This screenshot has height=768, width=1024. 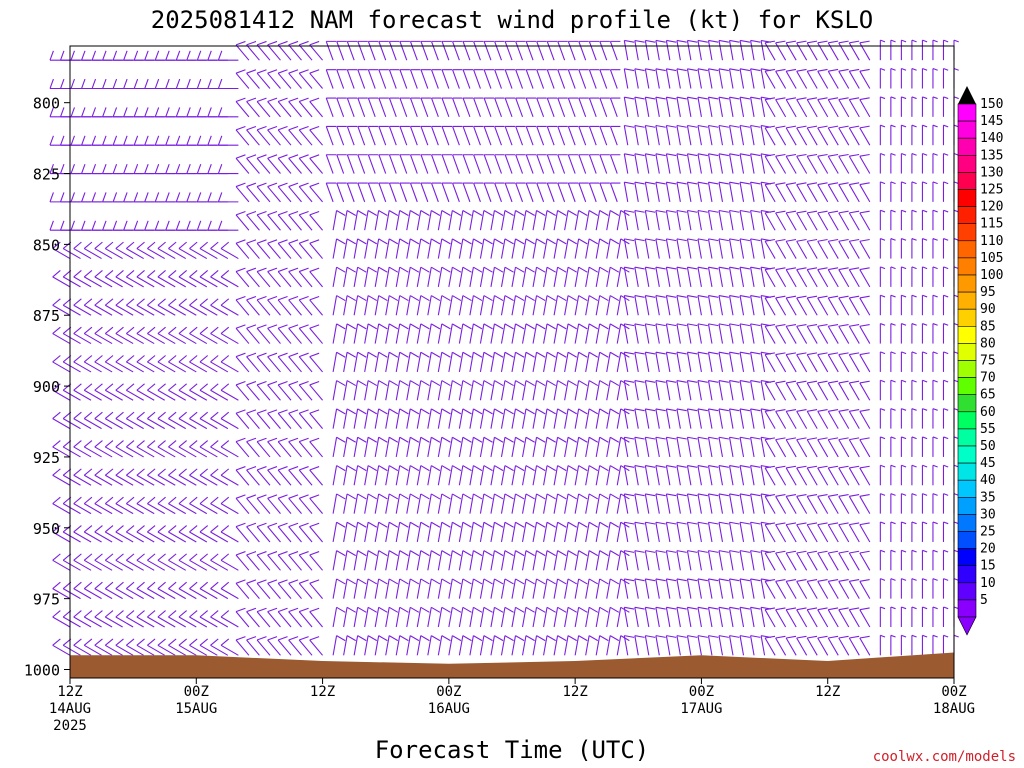 I want to click on colorbar-label: 20, so click(x=988, y=549).